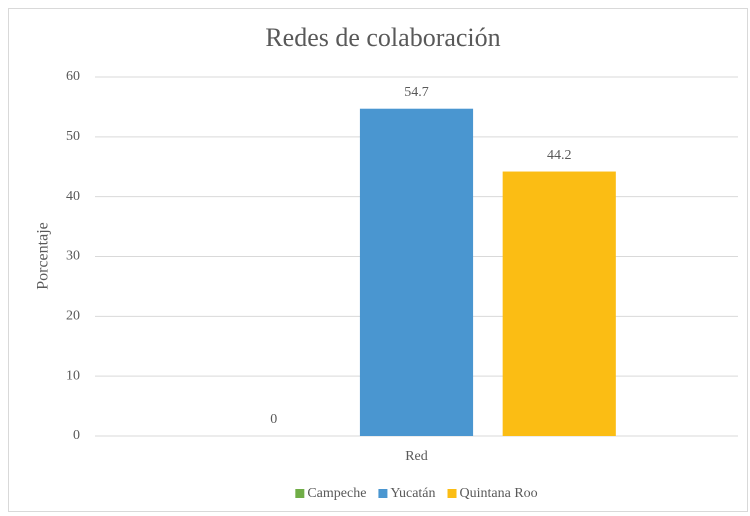 This screenshot has height=516, width=750. Describe the element at coordinates (73, 76) in the screenshot. I see `y-tick-label: 60` at that location.